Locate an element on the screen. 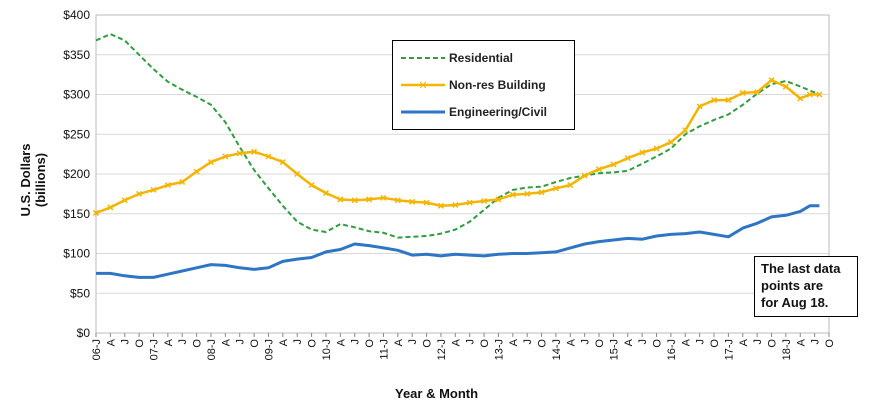  y-tick-label: $200 is located at coordinates (76, 174).